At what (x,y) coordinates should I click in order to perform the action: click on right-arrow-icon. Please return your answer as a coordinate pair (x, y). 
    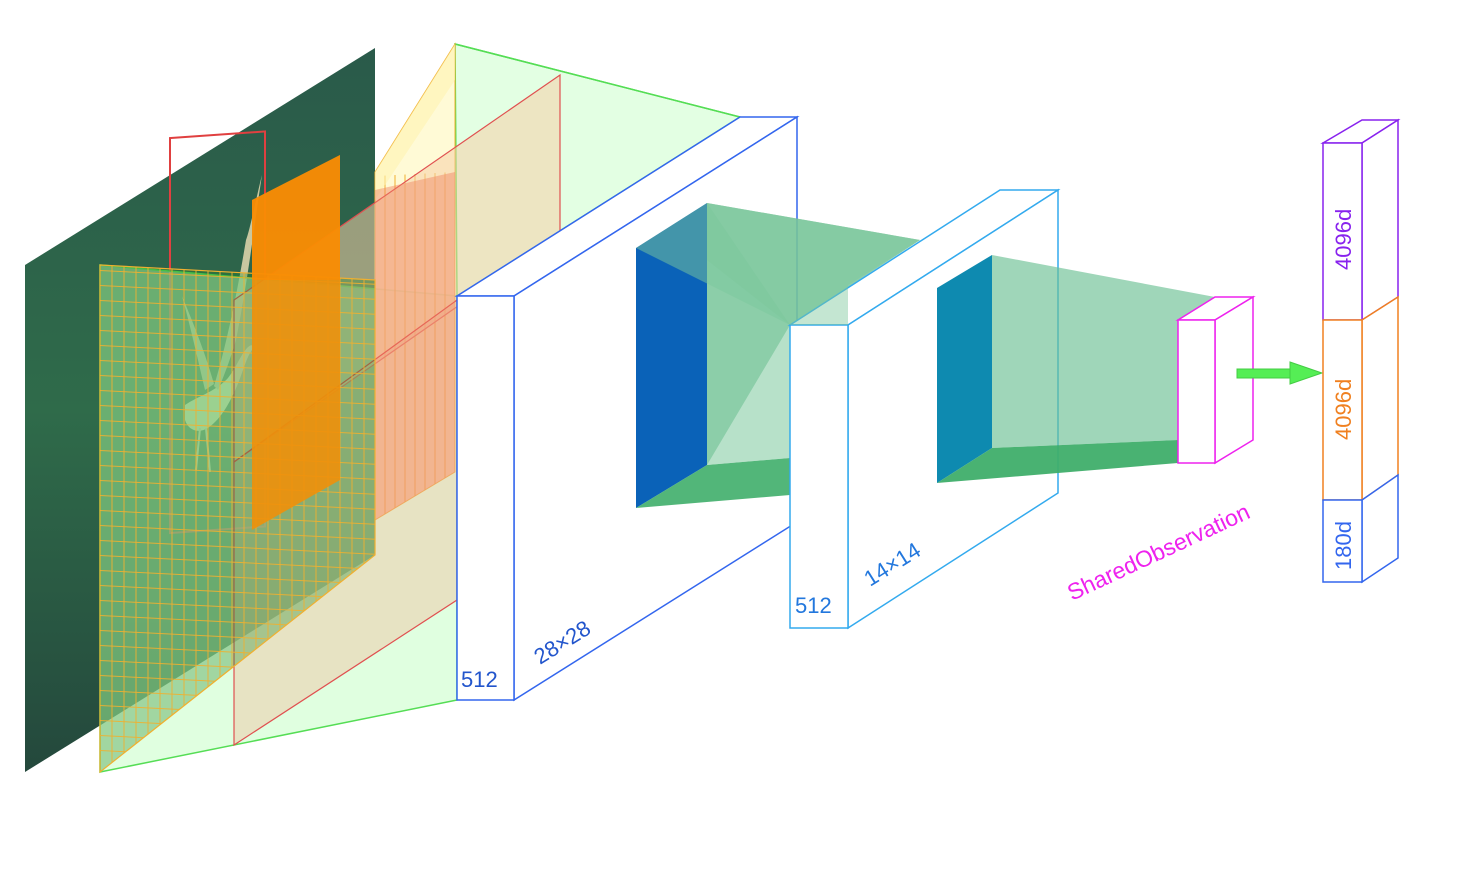
    Looking at the image, I should click on (1280, 373).